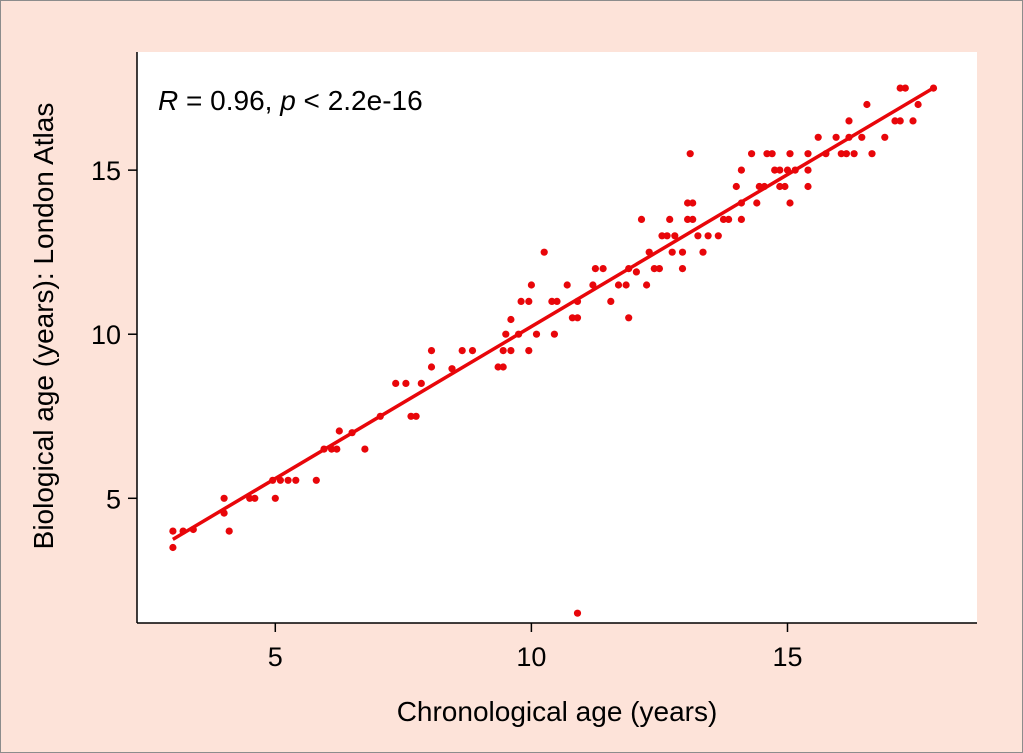 Image resolution: width=1023 pixels, height=753 pixels. Describe the element at coordinates (275, 657) in the screenshot. I see `x-tick-label: 5` at that location.